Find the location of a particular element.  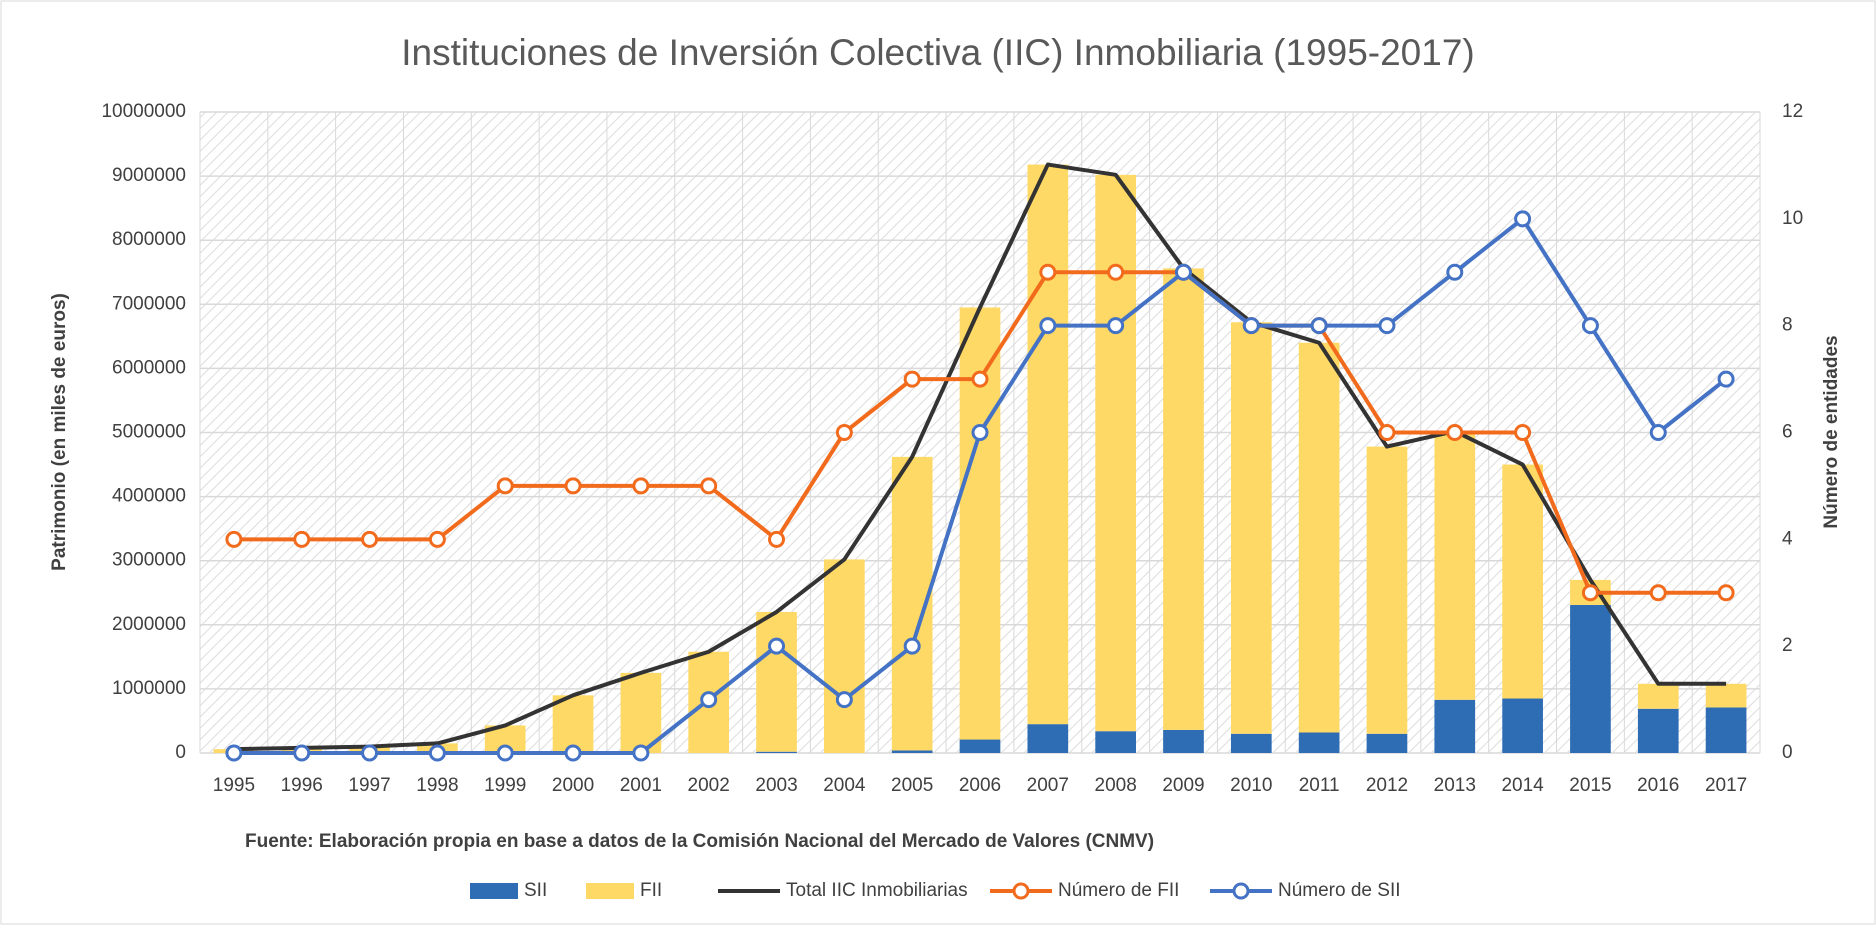

legend-label: Número de SII is located at coordinates (1339, 890).